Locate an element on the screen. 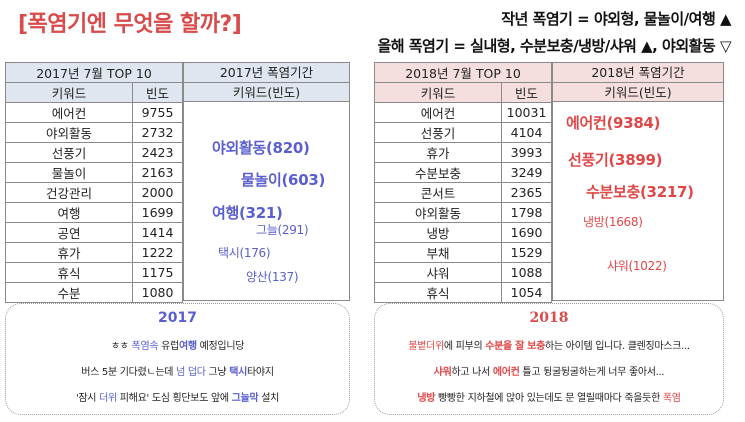 This screenshot has width=745, height=422. quote-text: '잠시 is located at coordinates (87, 398).